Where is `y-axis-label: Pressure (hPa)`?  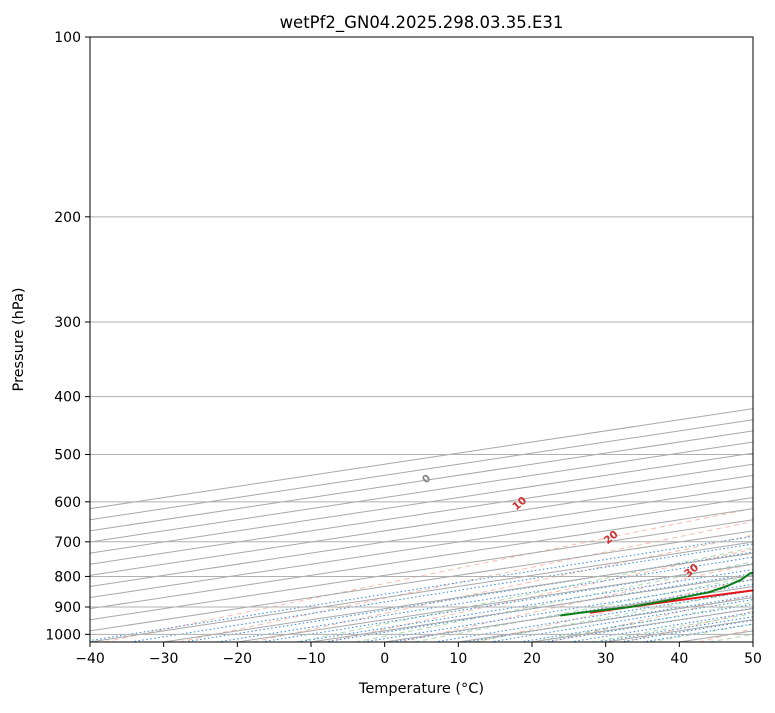
y-axis-label: Pressure (hPa) is located at coordinates (19, 339).